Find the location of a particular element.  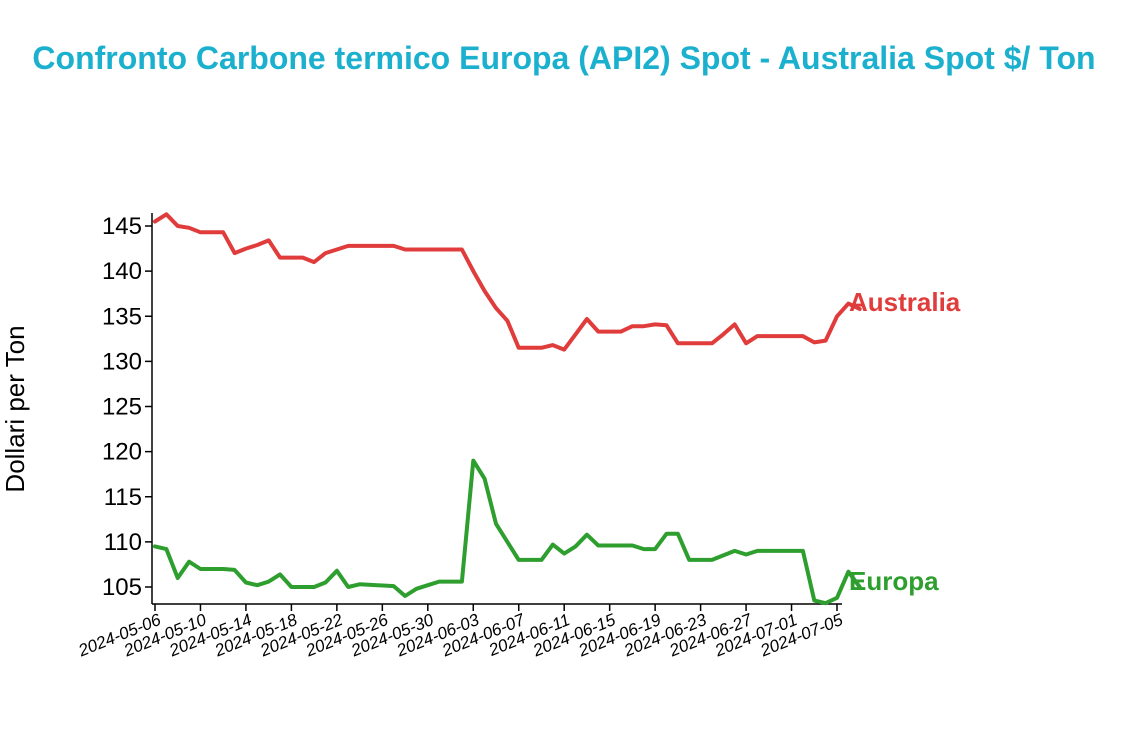

y-tick-label: 130 is located at coordinates (122, 361).